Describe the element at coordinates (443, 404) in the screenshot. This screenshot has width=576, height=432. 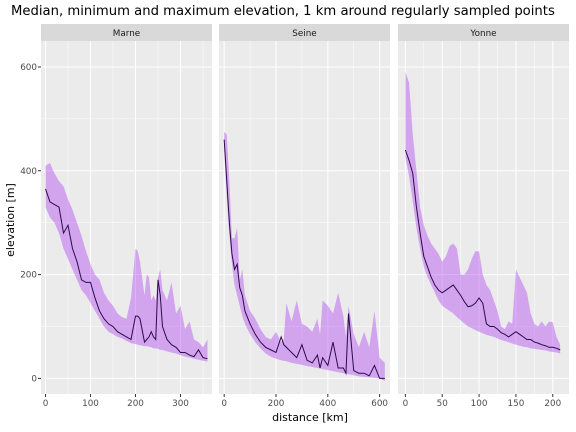
I see `x-tick-label: 50` at that location.